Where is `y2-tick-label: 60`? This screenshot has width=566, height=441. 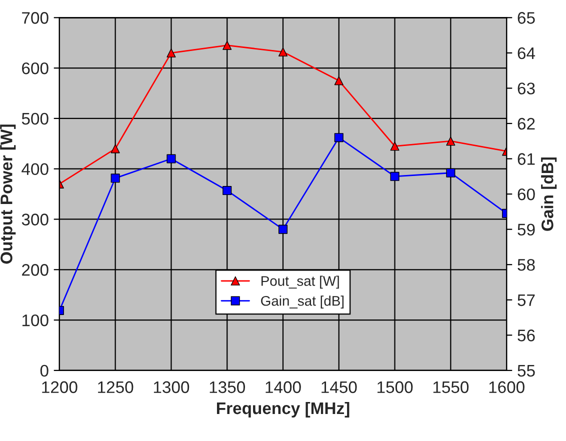 y2-tick-label: 60 is located at coordinates (526, 194).